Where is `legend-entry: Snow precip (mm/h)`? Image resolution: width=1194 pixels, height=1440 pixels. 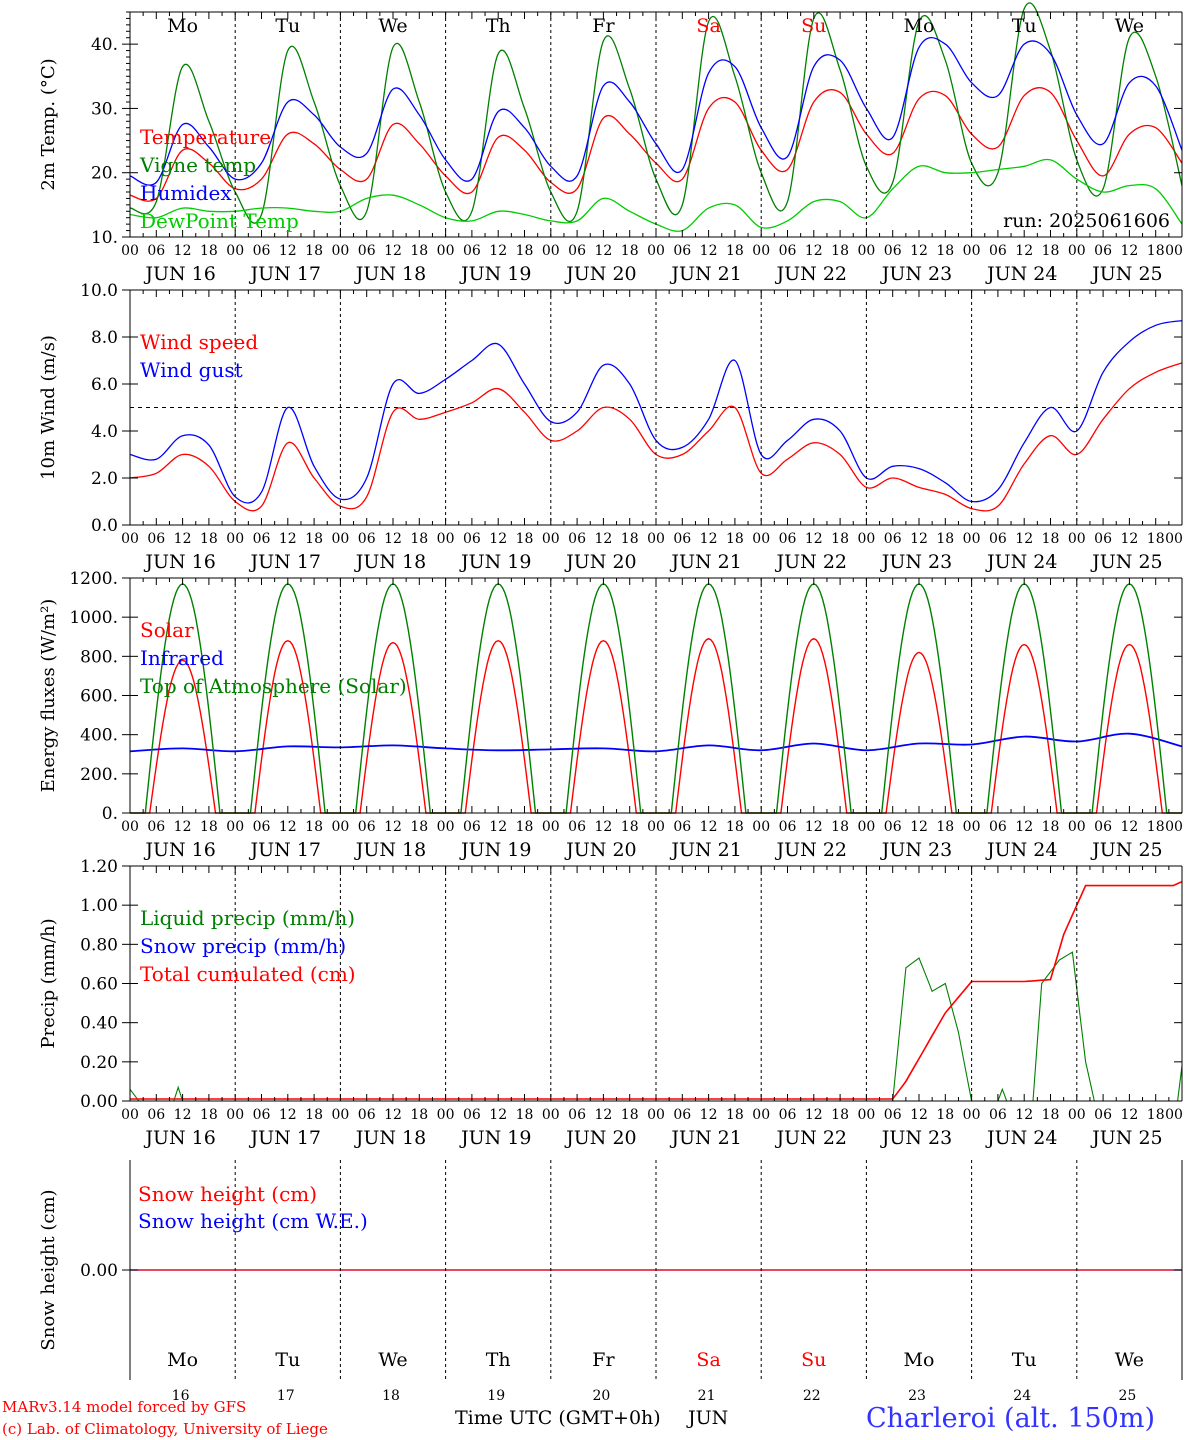
legend-entry: Snow precip (mm/h) is located at coordinates (243, 946).